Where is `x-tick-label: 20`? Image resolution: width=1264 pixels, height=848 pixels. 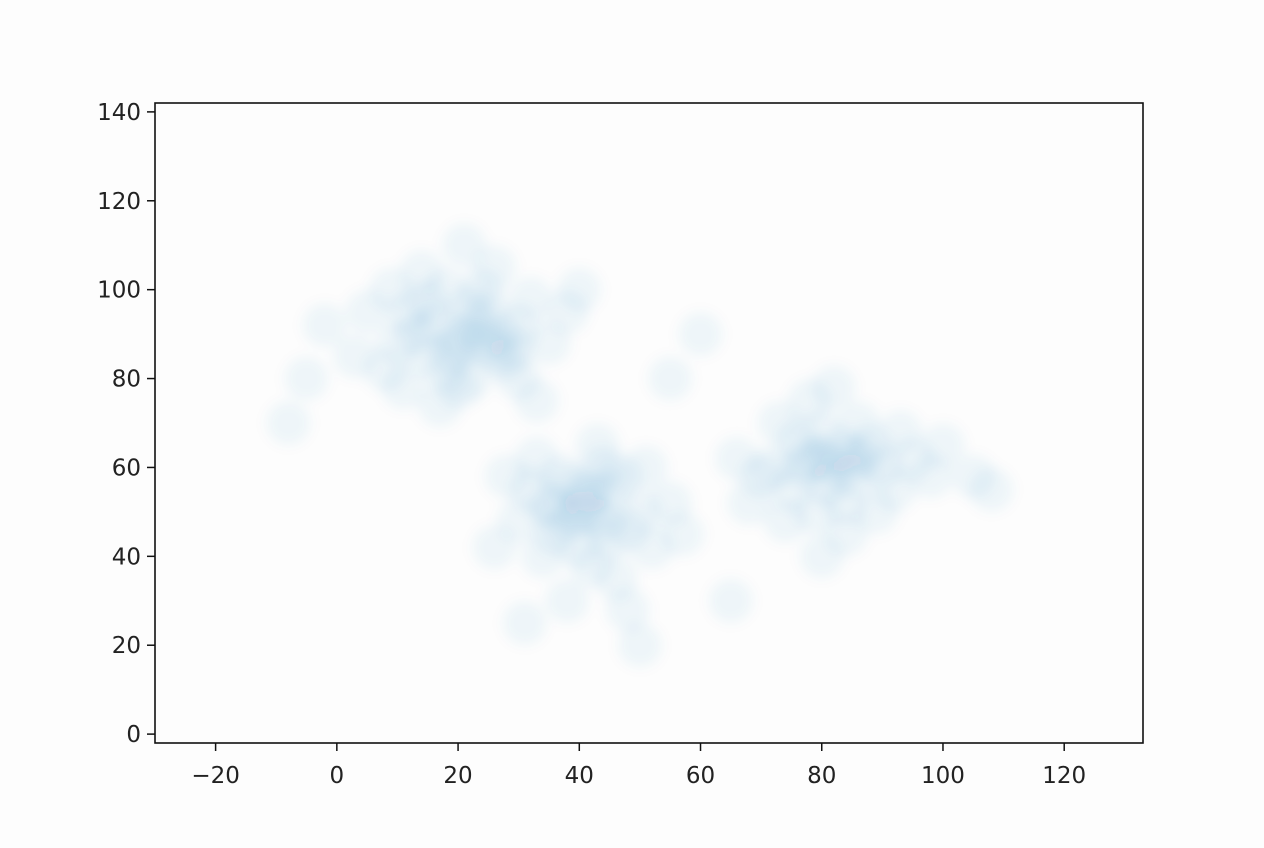 x-tick-label: 20 is located at coordinates (457, 776).